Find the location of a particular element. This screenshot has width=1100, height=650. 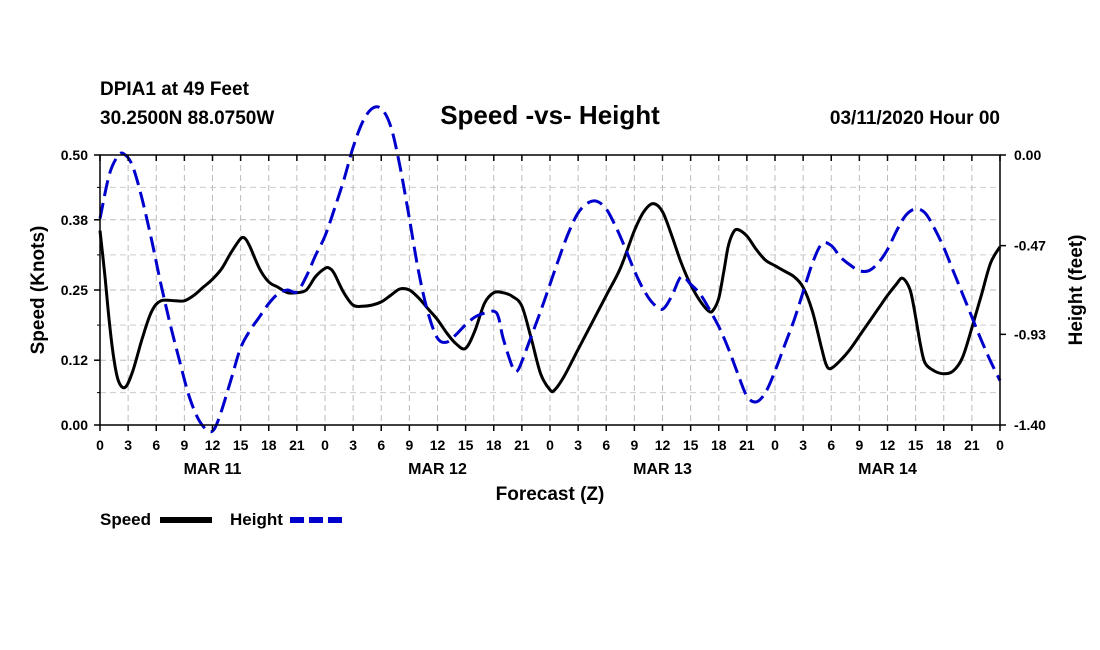

legend-label-speed: Speed is located at coordinates (125, 519).